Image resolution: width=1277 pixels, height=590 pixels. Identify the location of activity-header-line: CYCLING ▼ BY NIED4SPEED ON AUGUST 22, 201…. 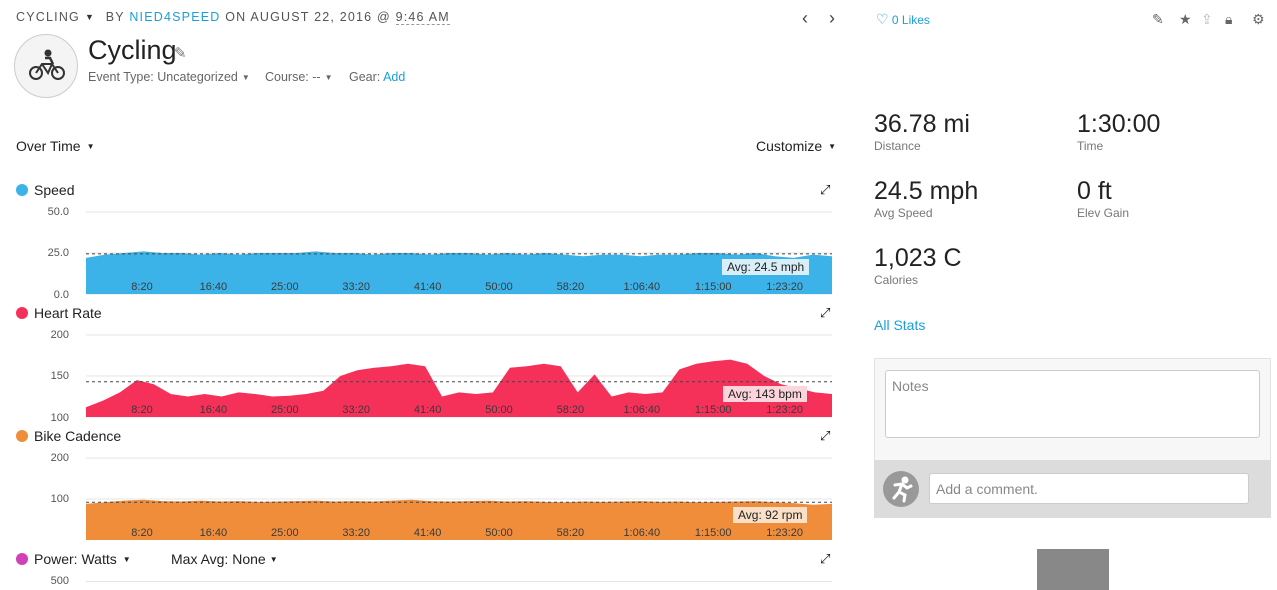
(233, 17).